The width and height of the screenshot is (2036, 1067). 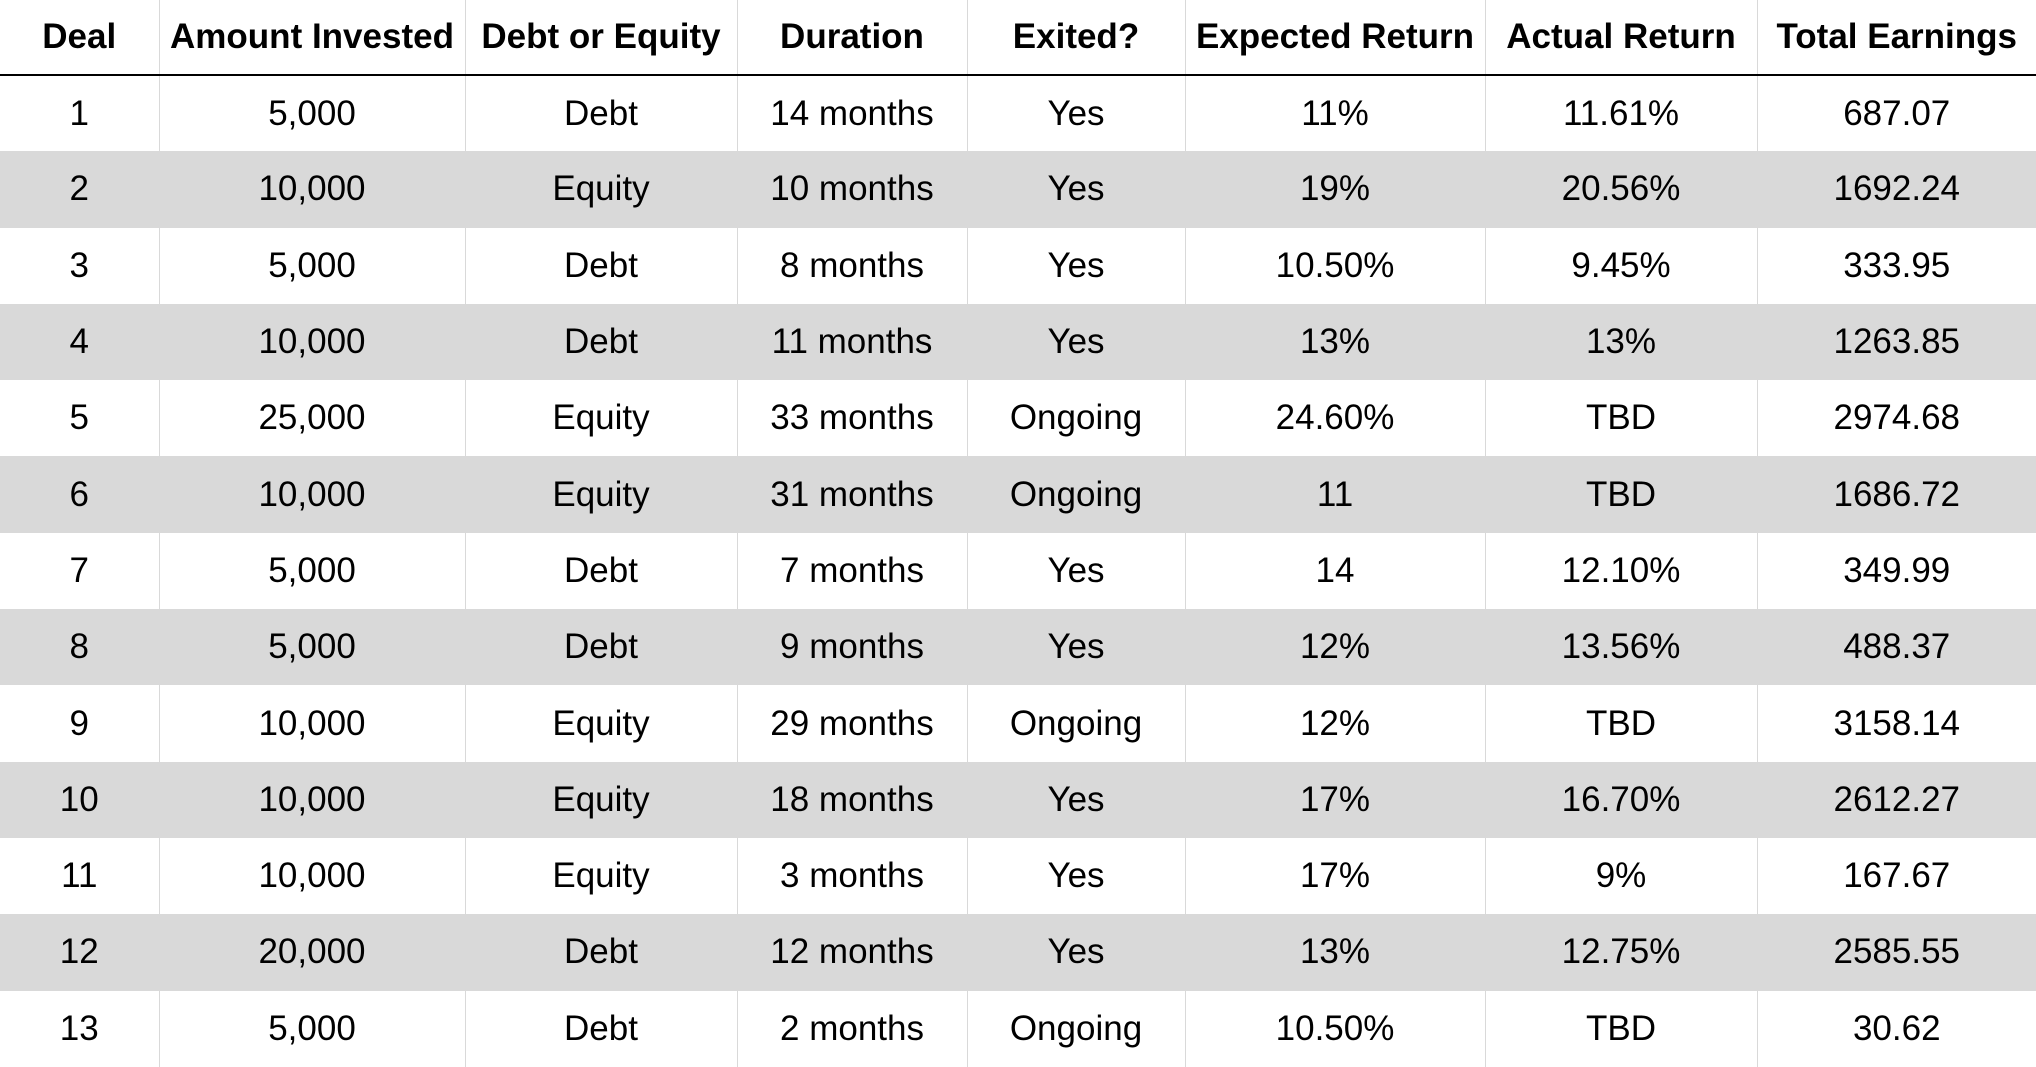 What do you see at coordinates (1621, 799) in the screenshot?
I see `cell-actual-return: 16.70%` at bounding box center [1621, 799].